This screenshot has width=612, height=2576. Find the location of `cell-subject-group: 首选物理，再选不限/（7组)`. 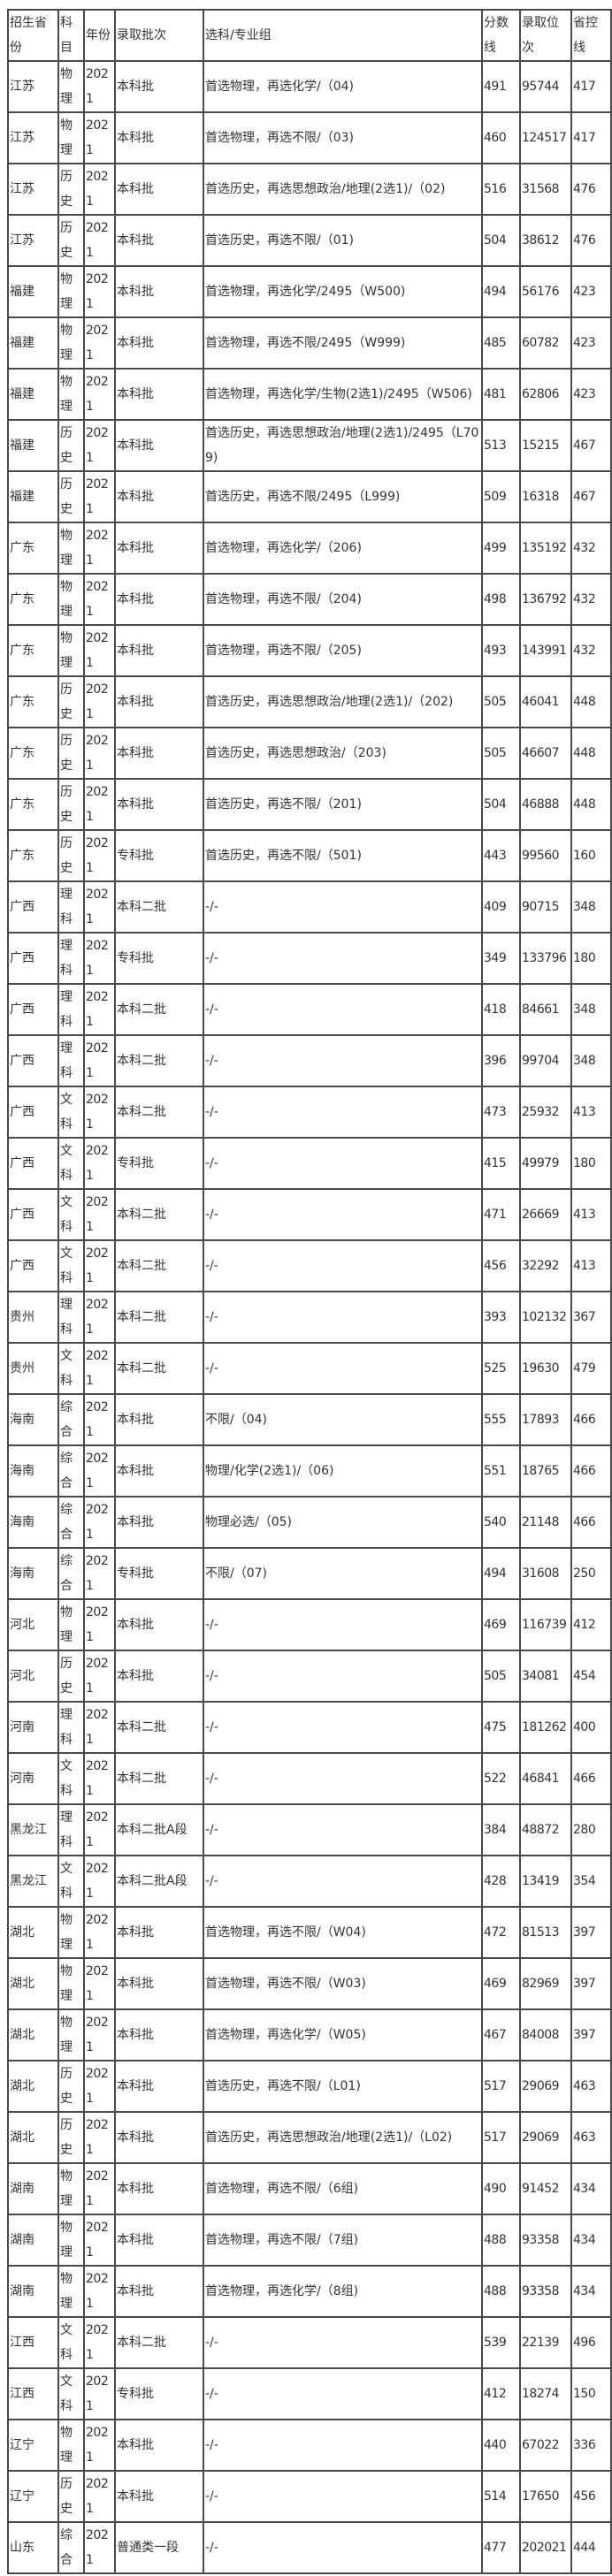

cell-subject-group: 首选物理，再选不限/（7组) is located at coordinates (343, 2240).